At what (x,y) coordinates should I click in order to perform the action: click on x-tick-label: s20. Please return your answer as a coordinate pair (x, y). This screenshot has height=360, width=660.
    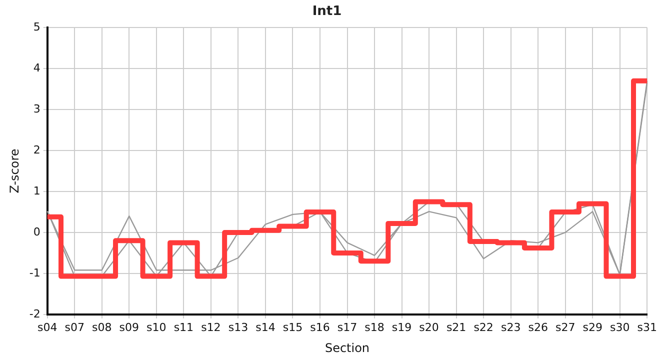
    Looking at the image, I should click on (429, 327).